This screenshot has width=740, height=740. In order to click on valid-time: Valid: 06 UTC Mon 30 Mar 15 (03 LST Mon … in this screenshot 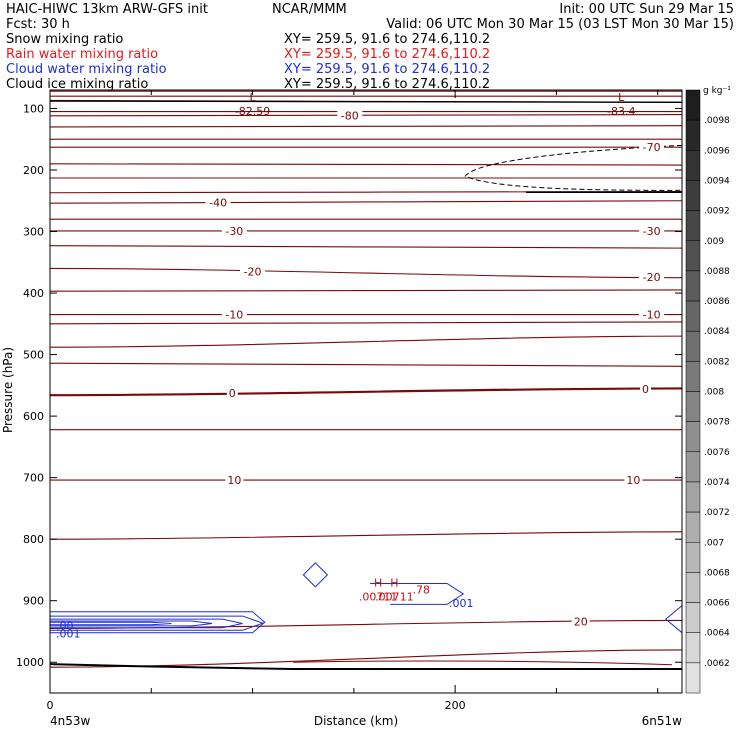, I will do `click(560, 24)`.